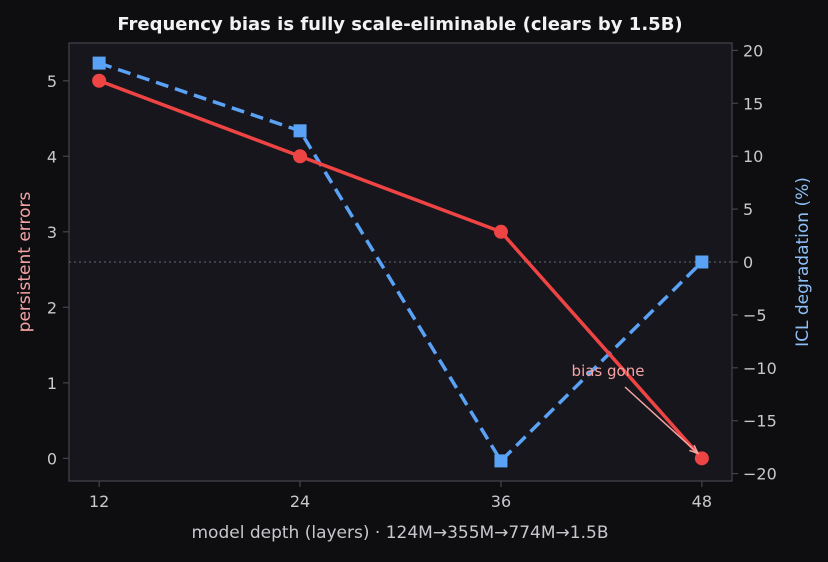 Image resolution: width=828 pixels, height=562 pixels. Describe the element at coordinates (52, 232) in the screenshot. I see `left-y-tick-label: 3` at that location.